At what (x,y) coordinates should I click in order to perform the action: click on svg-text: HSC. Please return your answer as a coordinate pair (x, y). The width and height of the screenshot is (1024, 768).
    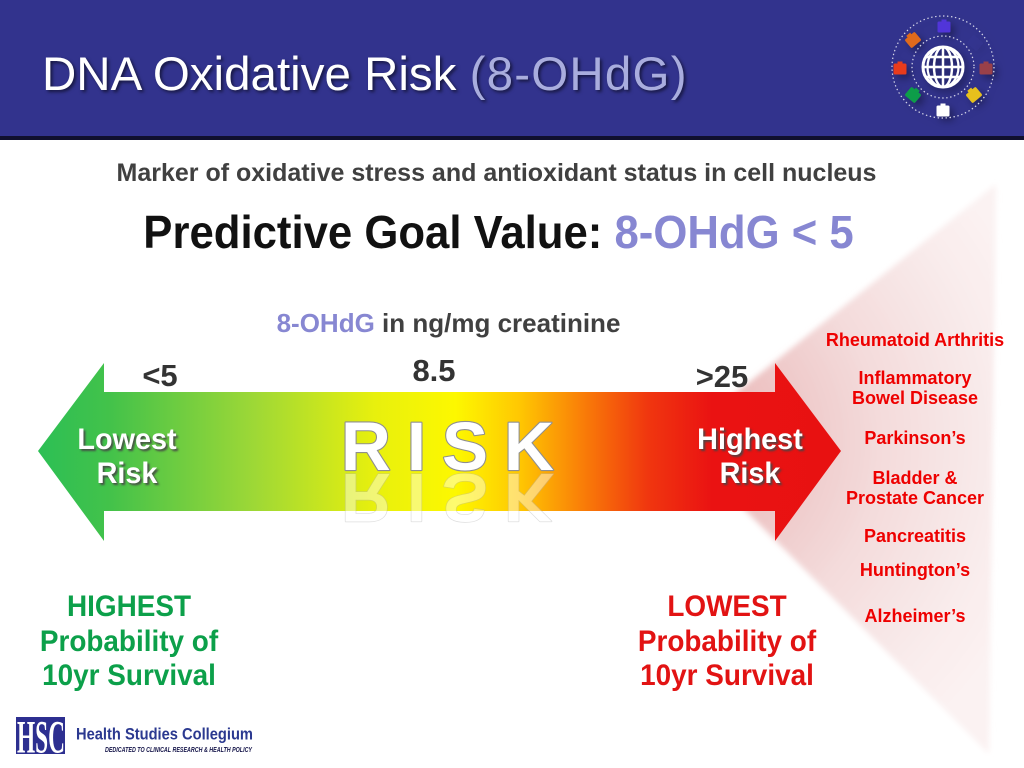
    Looking at the image, I should click on (41, 737).